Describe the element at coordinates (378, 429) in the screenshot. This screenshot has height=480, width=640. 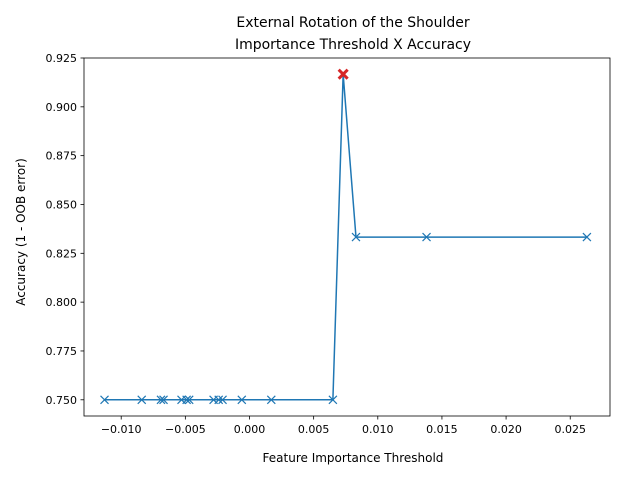
I see `x-tick-label: 0.010` at that location.